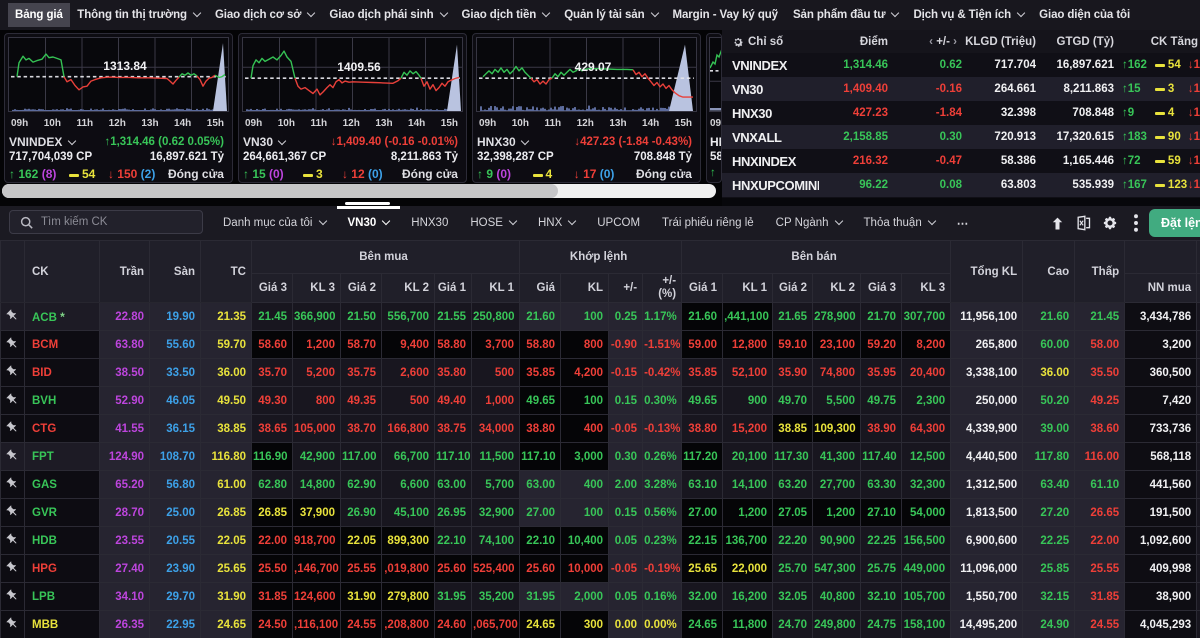  What do you see at coordinates (359, 67) in the screenshot?
I see `svg-text: 1409.56` at bounding box center [359, 67].